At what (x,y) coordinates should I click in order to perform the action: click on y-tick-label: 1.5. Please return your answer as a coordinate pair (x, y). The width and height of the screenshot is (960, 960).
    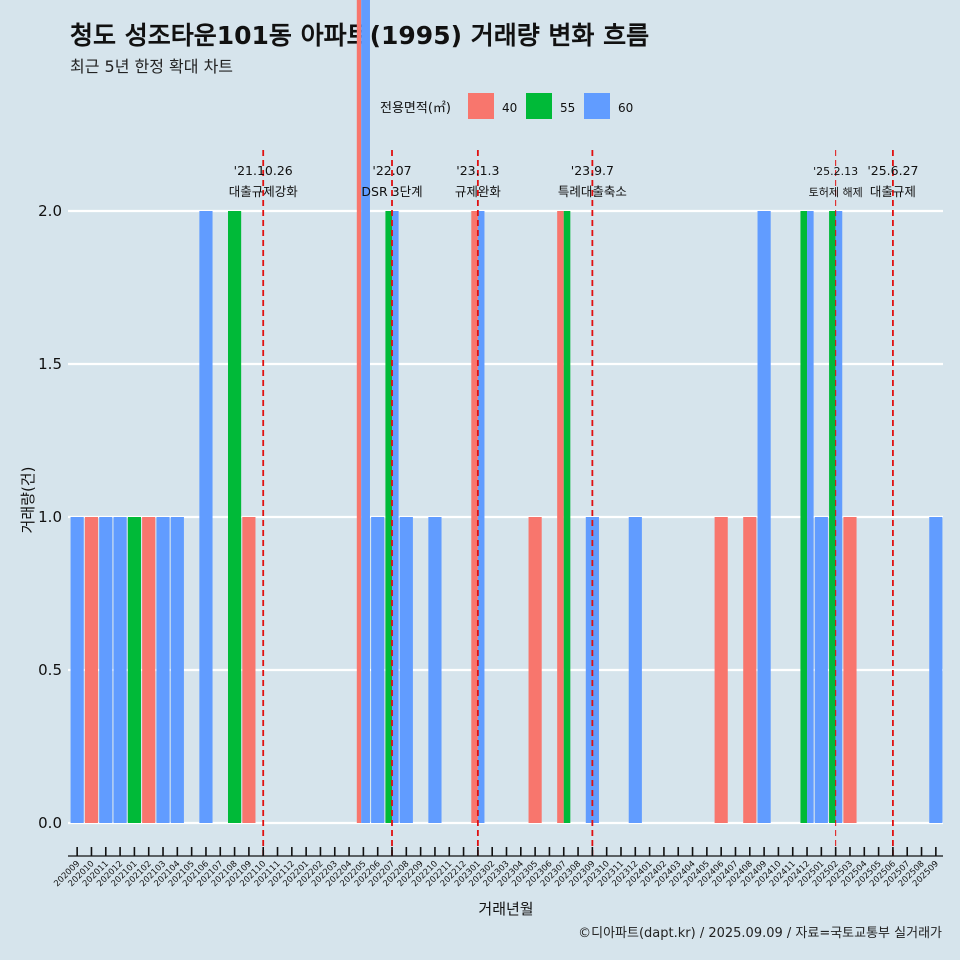
    Looking at the image, I should click on (50, 364).